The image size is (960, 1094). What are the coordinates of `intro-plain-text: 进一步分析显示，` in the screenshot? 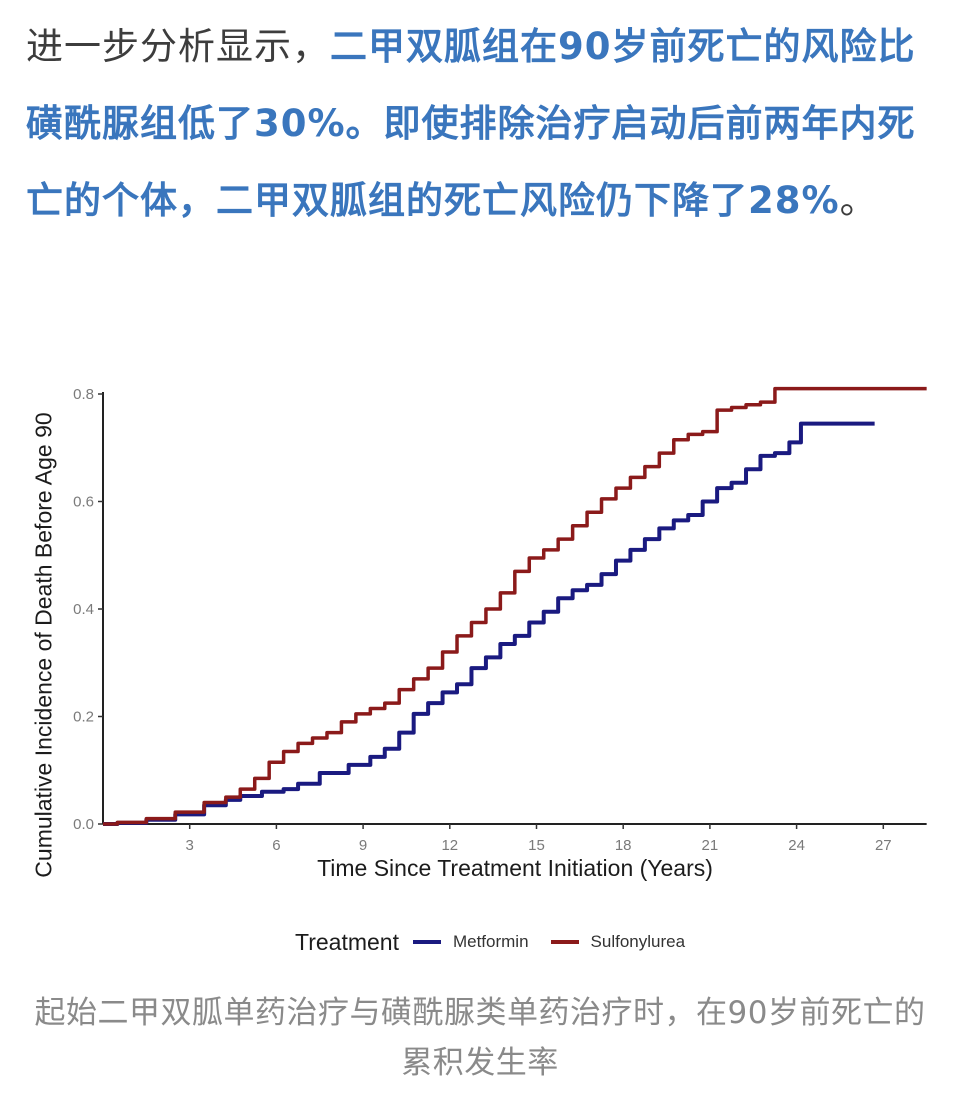 It's located at (178, 46).